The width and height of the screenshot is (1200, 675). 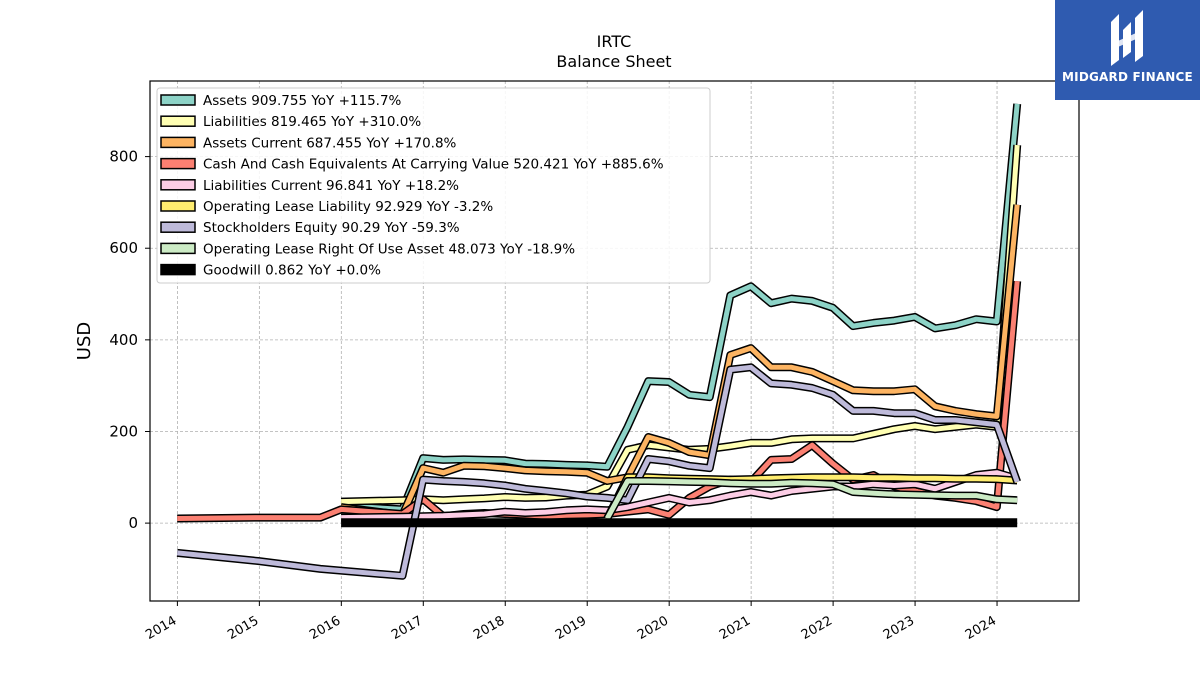 What do you see at coordinates (571, 628) in the screenshot?
I see `x-tick-label: 2019` at bounding box center [571, 628].